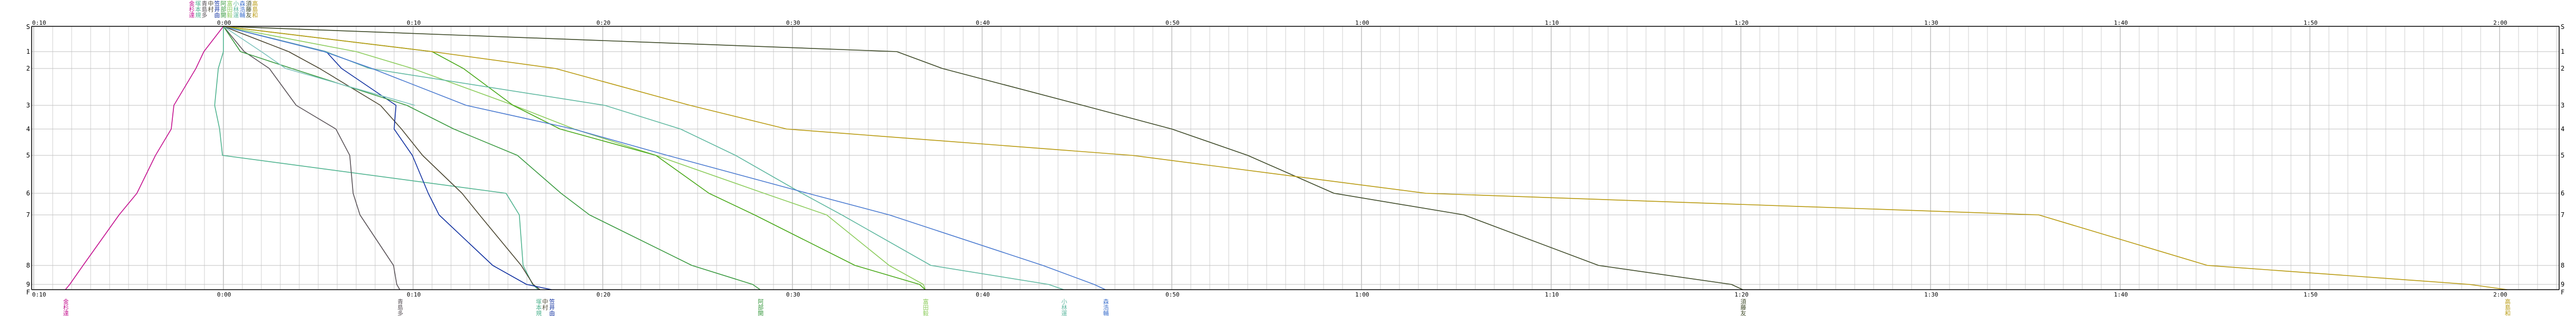 The width and height of the screenshot is (2576, 316). I want to click on start-runner-label: 塚本規, so click(197, 9).